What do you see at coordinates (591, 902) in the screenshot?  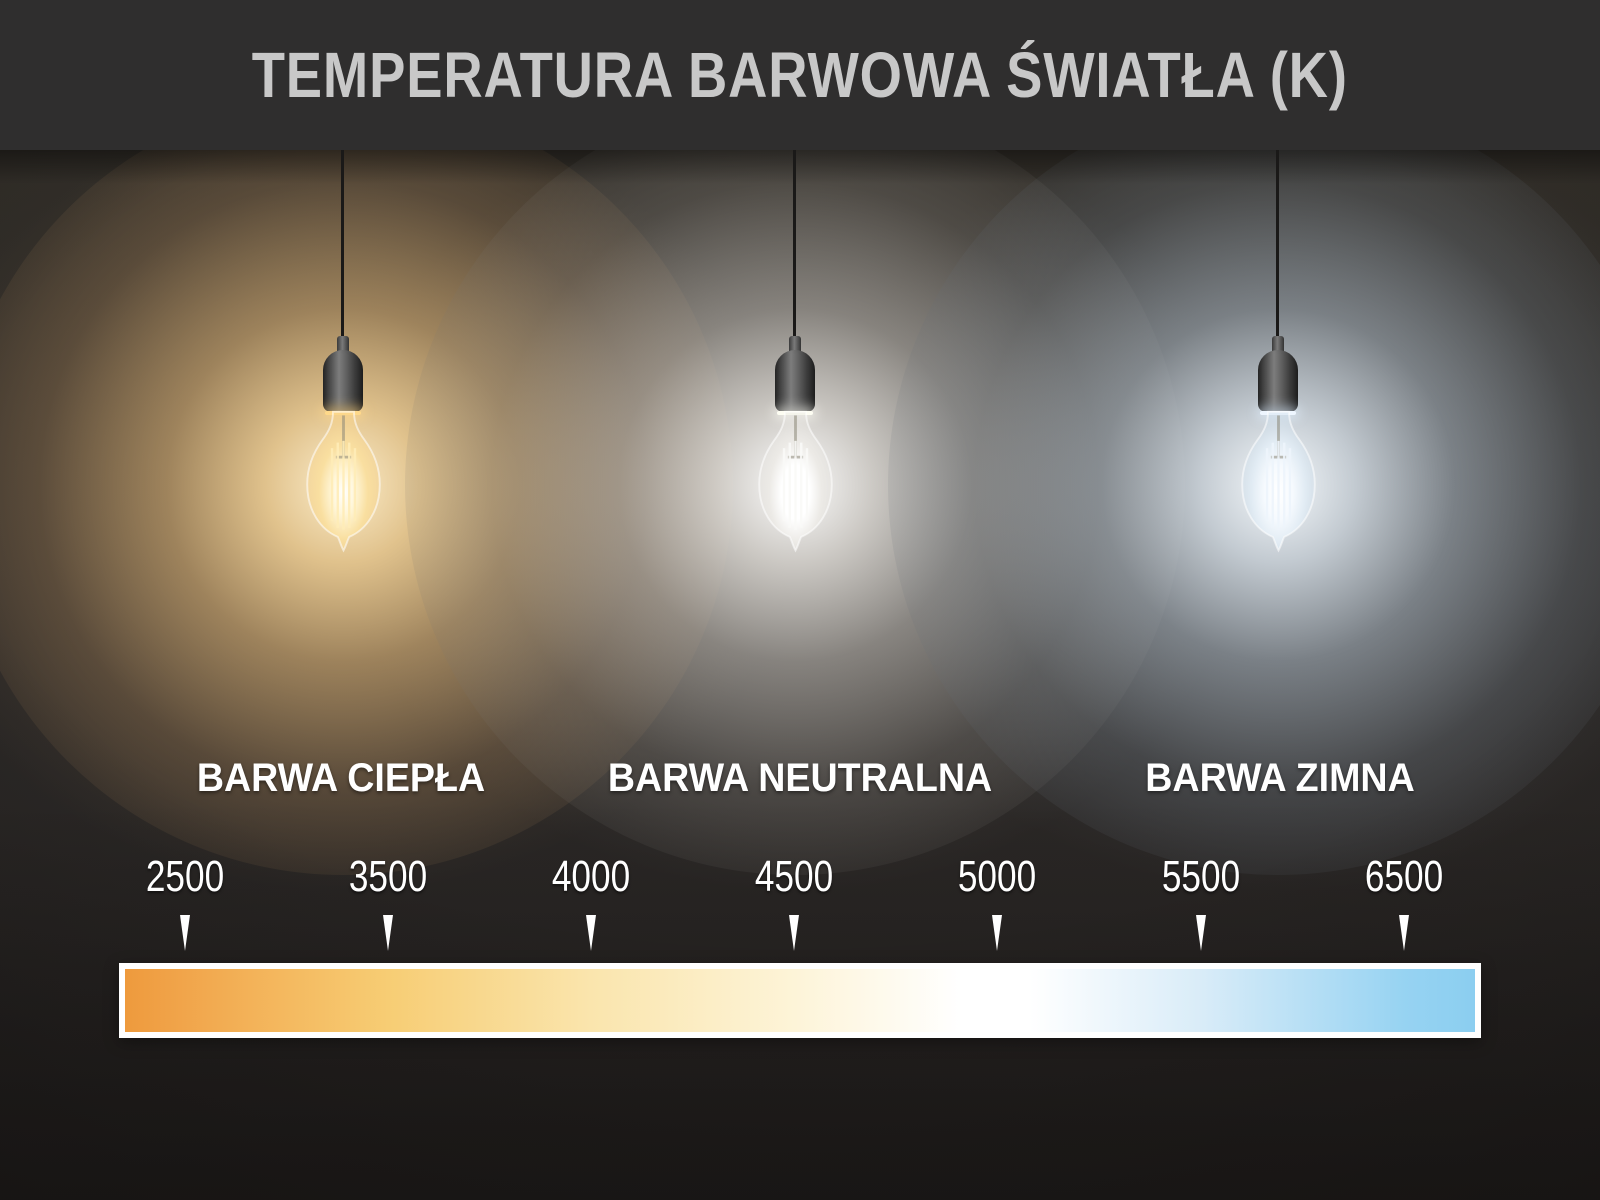 I see `scale-tick-4000: 4000` at bounding box center [591, 902].